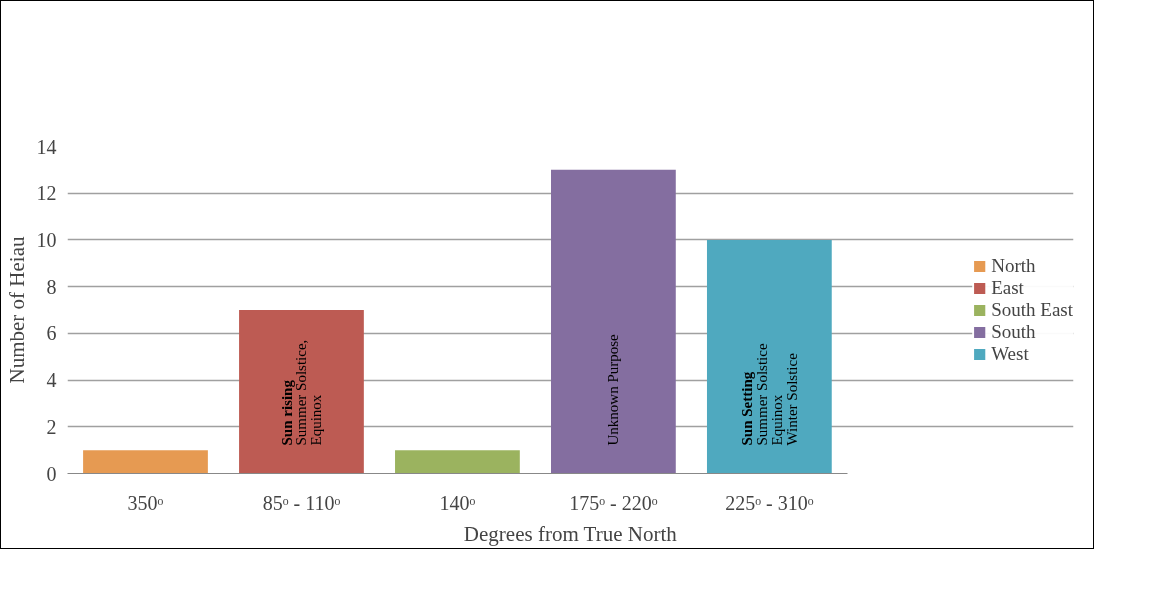  Describe the element at coordinates (613, 502) in the screenshot. I see `x-tick-label: 175ᵒ - 220ᵒ` at that location.